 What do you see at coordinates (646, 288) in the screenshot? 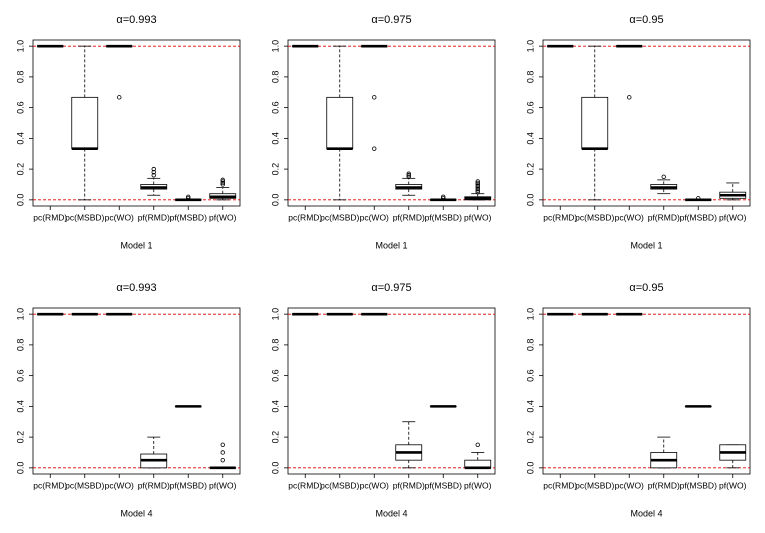
I see `panel-title: α=0.95` at bounding box center [646, 288].